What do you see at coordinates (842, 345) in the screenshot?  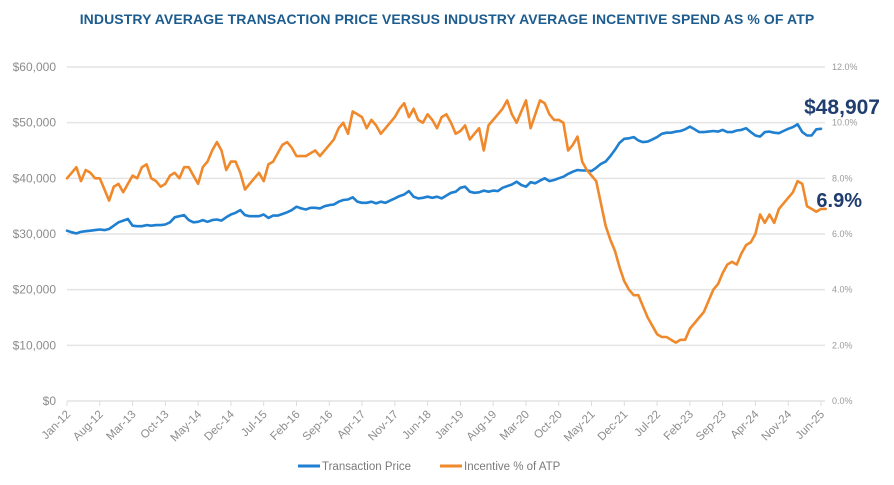 I see `y-right-tick-label: 2.0%` at bounding box center [842, 345].